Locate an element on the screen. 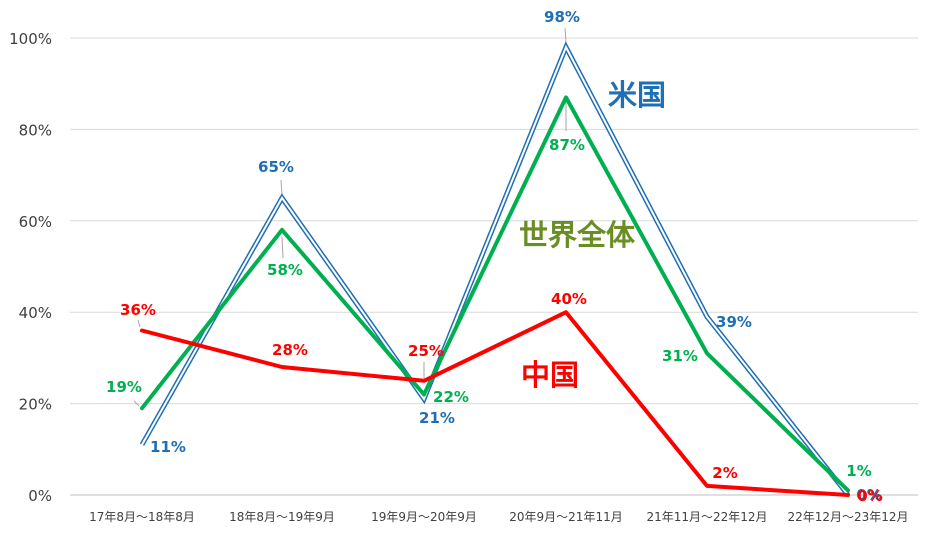  data-label-china: 0% is located at coordinates (869, 496).